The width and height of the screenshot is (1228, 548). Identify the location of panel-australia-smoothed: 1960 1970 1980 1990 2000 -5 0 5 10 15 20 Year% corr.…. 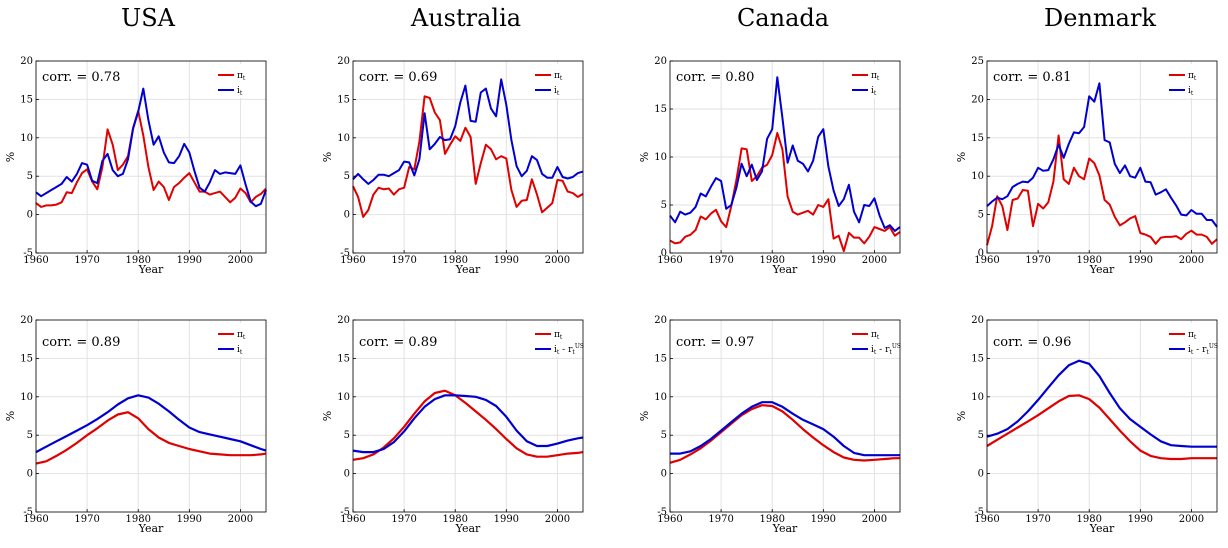
(452, 425).